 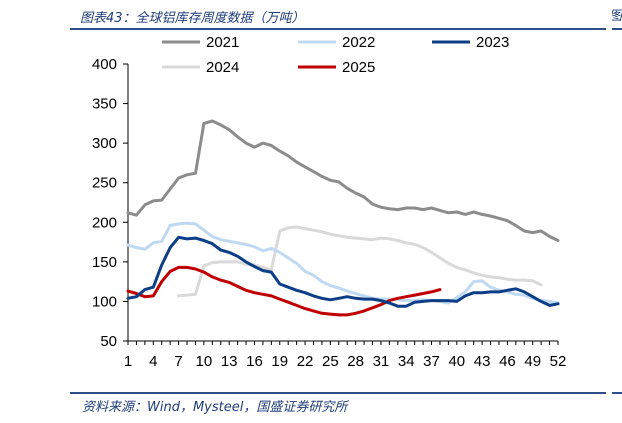 What do you see at coordinates (617, 14) in the screenshot?
I see `adjacent-title-fragment: 图` at bounding box center [617, 14].